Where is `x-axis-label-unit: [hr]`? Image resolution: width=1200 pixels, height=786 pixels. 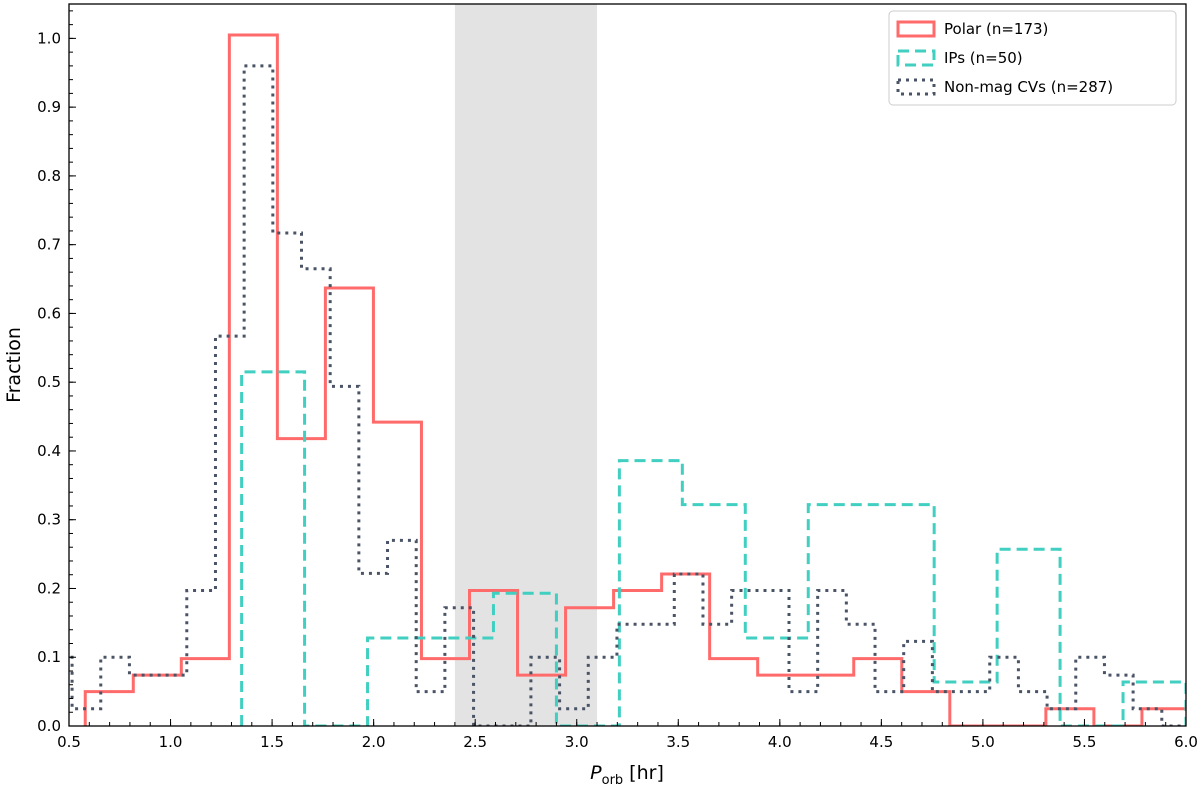
x-axis-label-unit: [hr] is located at coordinates (646, 773).